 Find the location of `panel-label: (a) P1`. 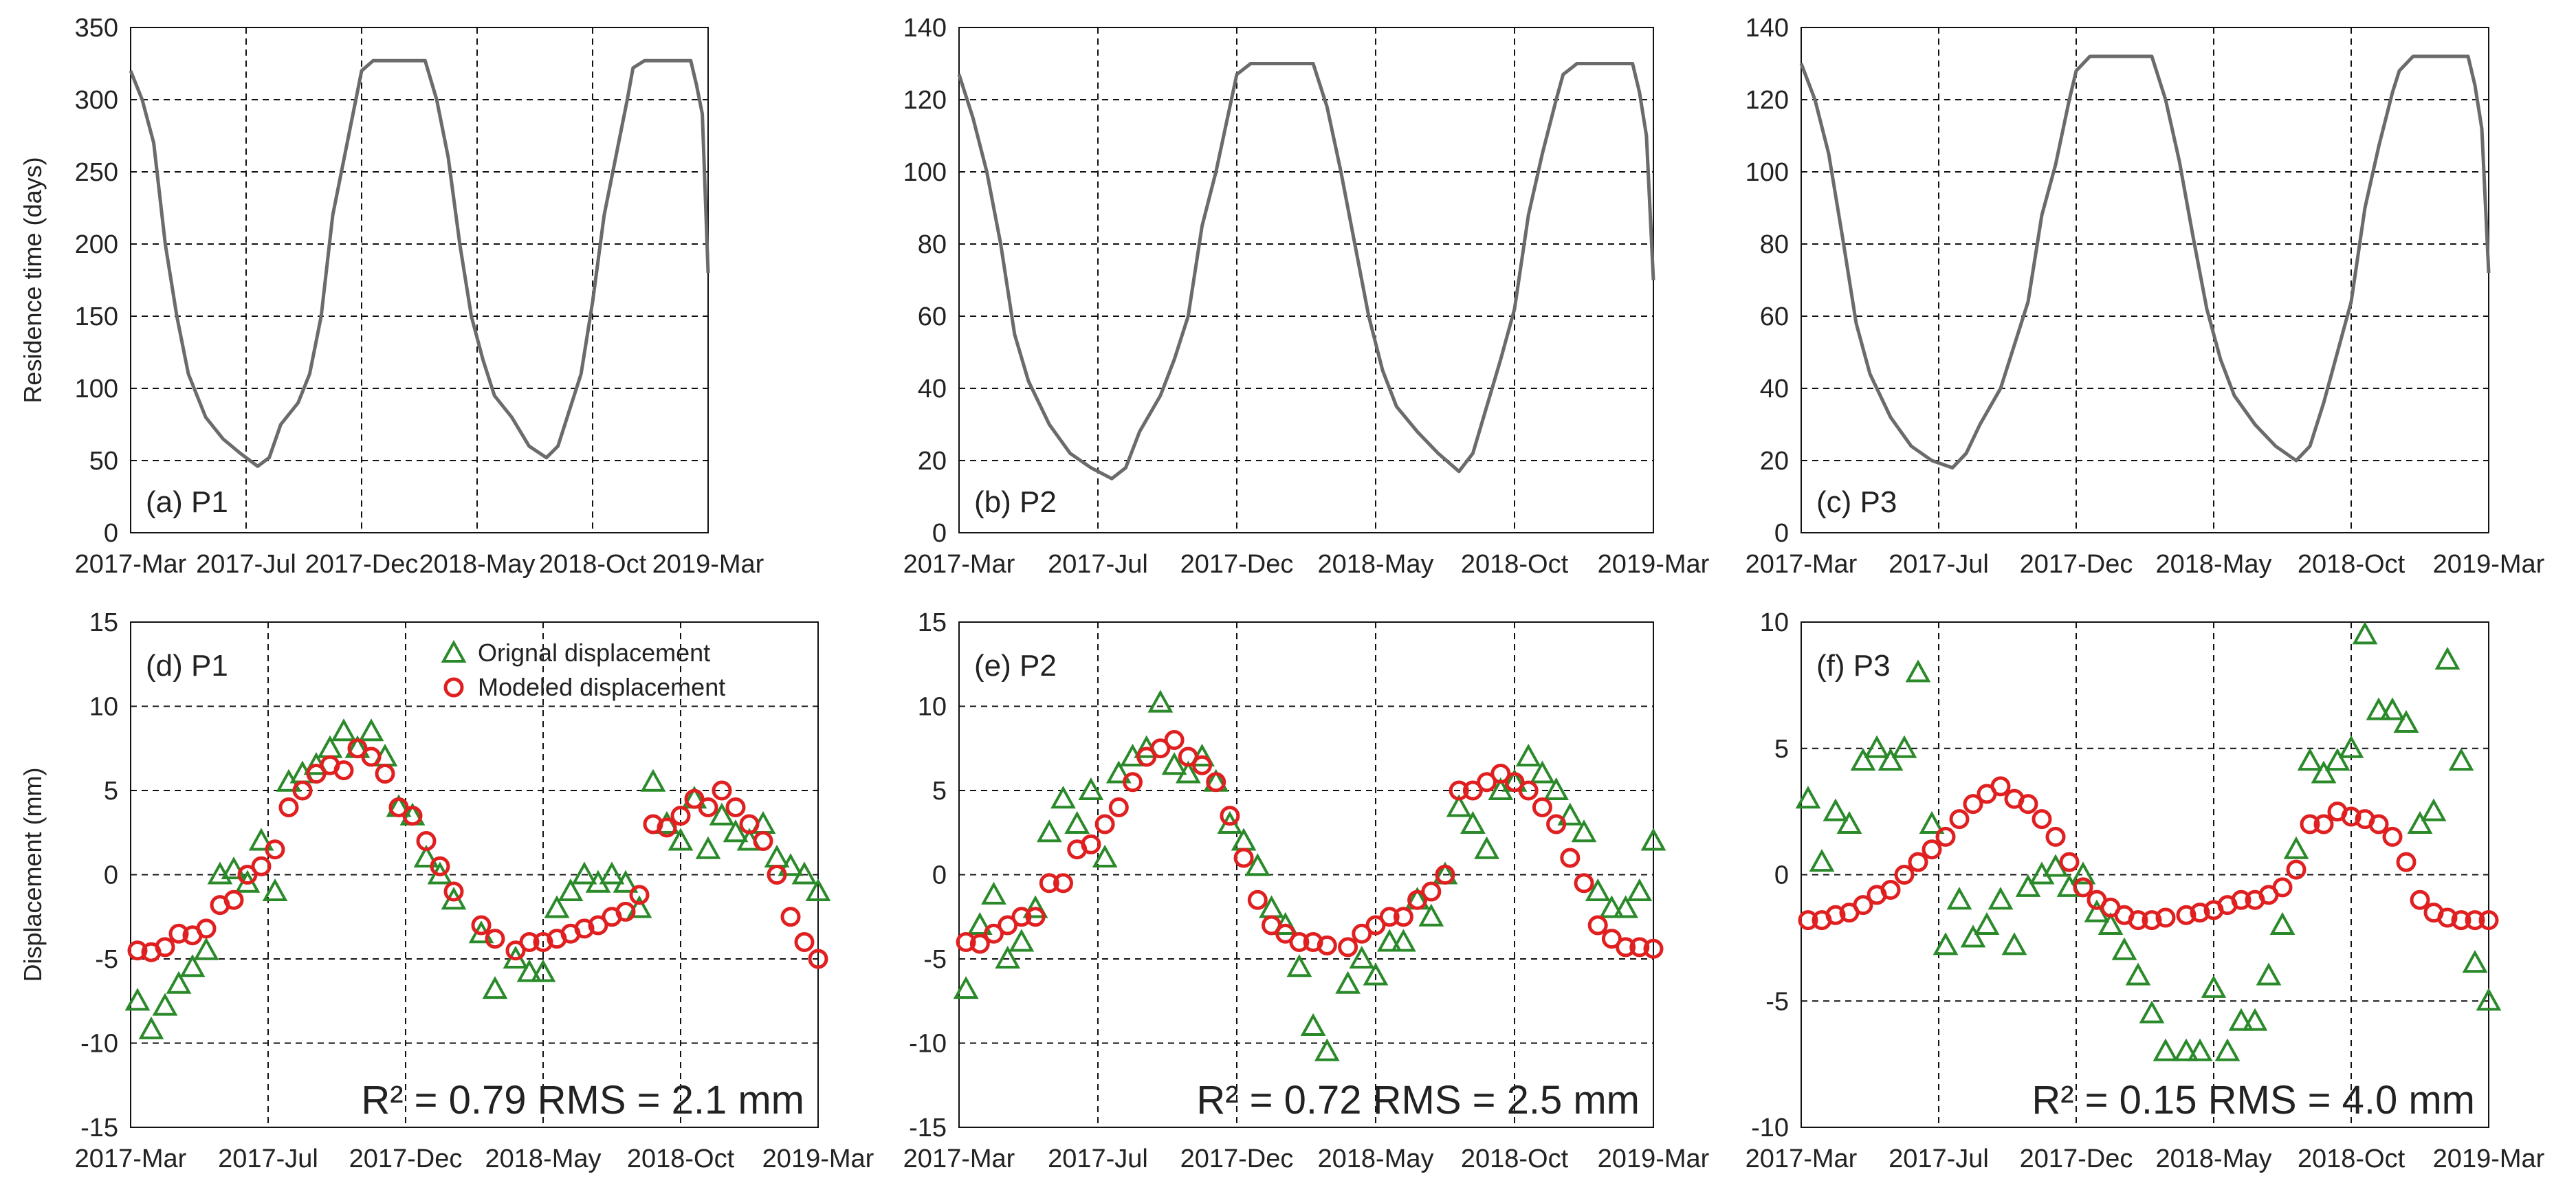

panel-label: (a) P1 is located at coordinates (187, 502).